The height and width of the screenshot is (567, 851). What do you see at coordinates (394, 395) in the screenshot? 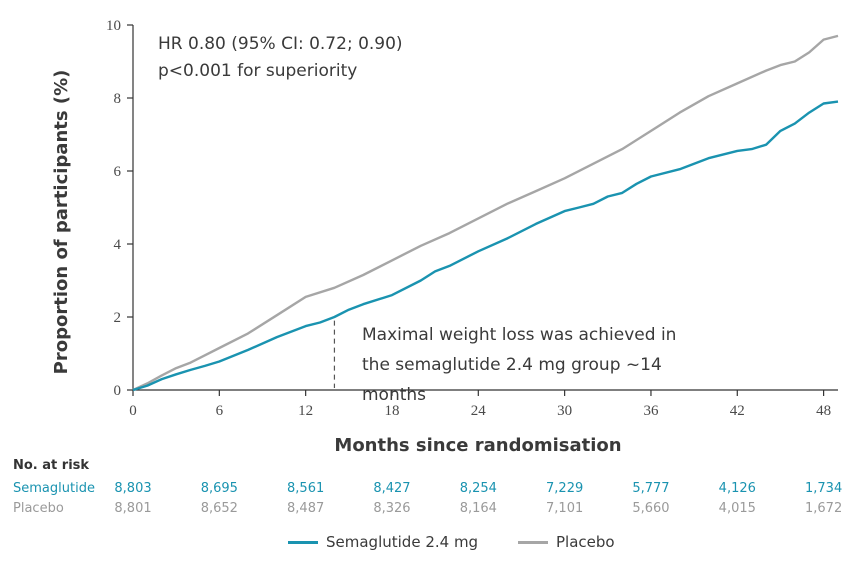
I see `annotation-line-3: months` at bounding box center [394, 395].